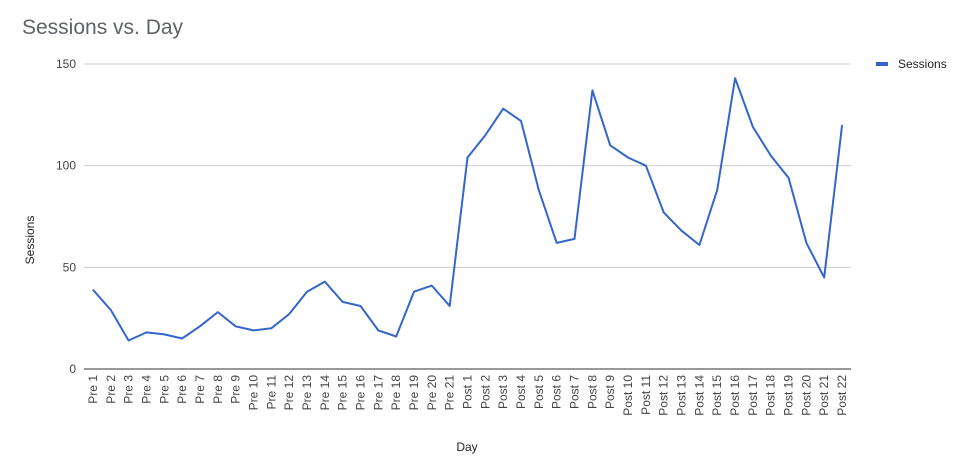 This screenshot has height=471, width=975. I want to click on x-tick-label: Post 12, so click(664, 395).